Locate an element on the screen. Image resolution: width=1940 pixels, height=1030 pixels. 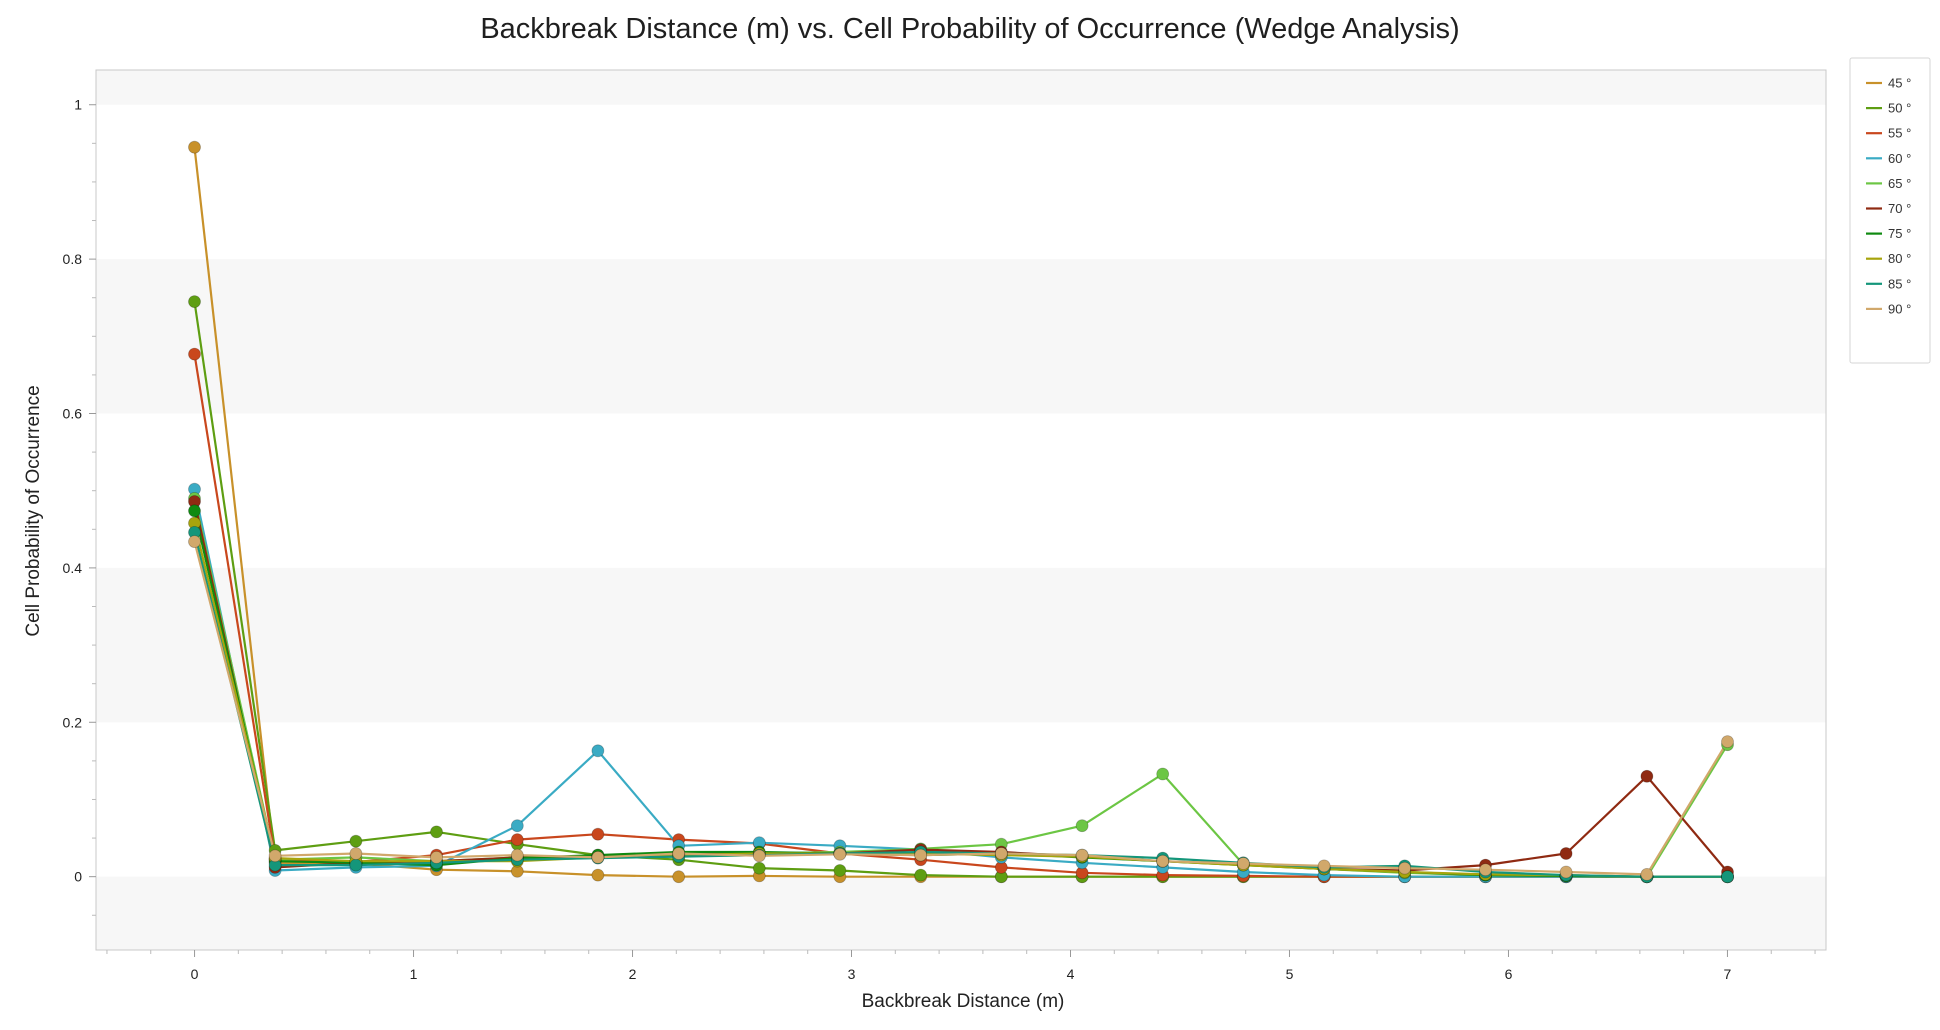
legend: 45 ° 50 ° 55 ° 60 ° 65 ° 70 ° 75 ° 80 ° 85 ° 90 ° is located at coordinates (1890, 210).